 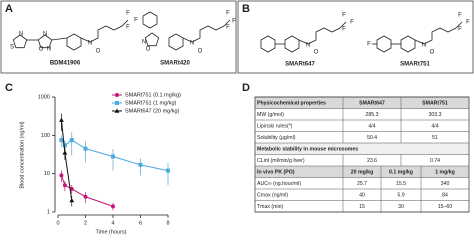 What do you see at coordinates (45, 136) in the screenshot?
I see `y-tick-label: 100` at bounding box center [45, 136].